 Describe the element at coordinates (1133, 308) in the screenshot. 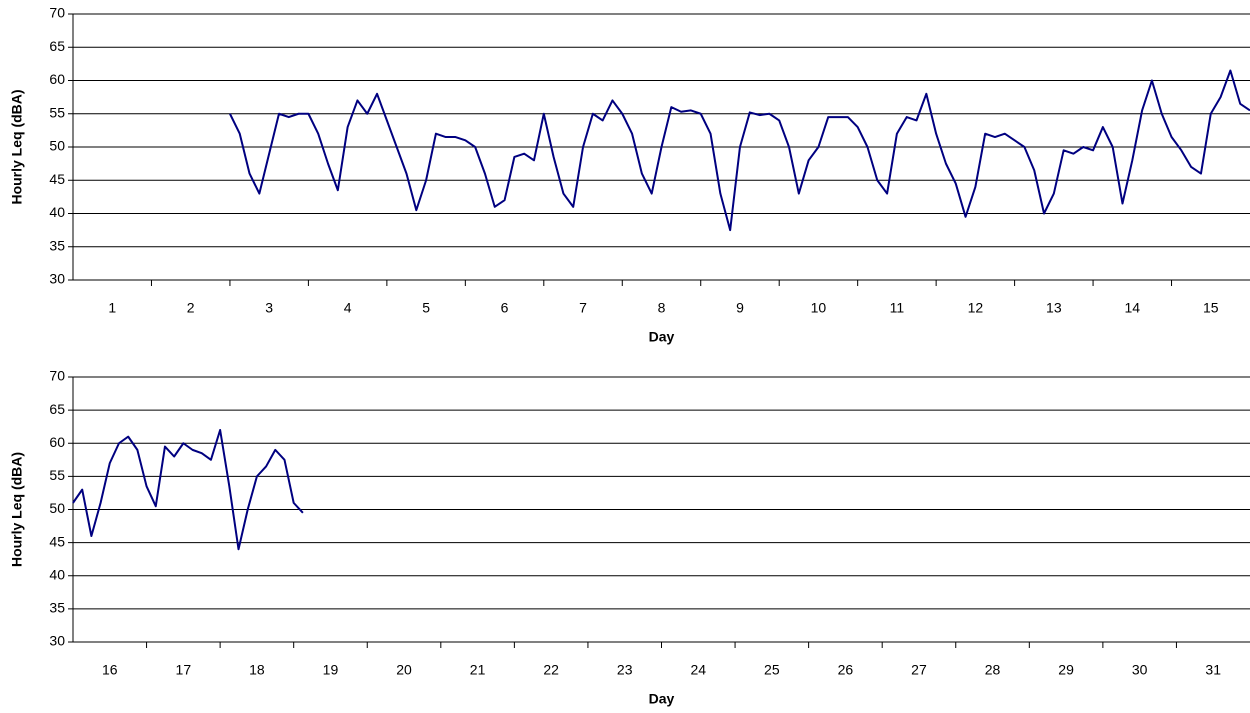

I see `x-tick-label: 14` at that location.